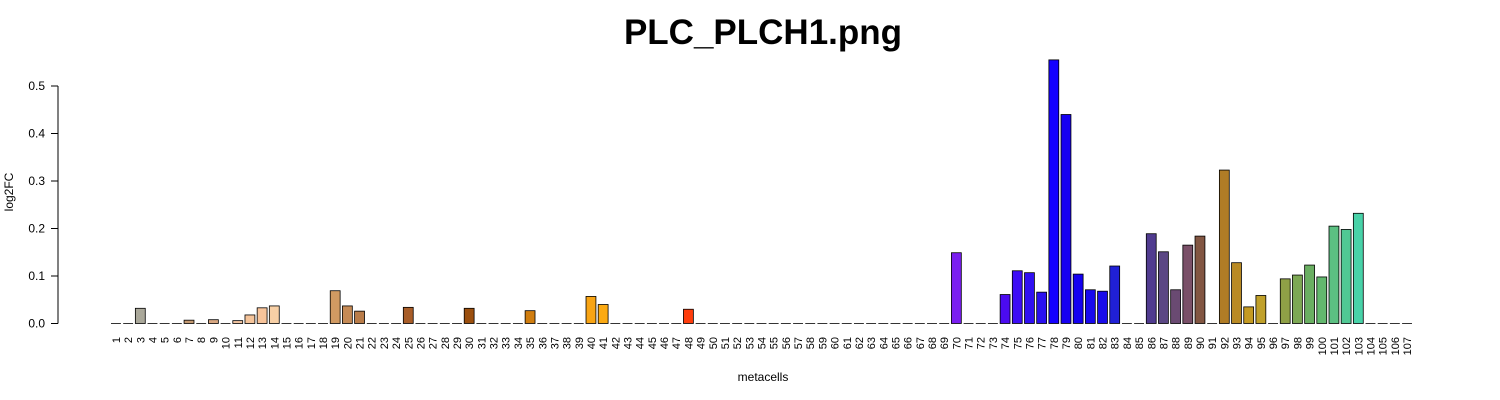 The image size is (1500, 400). What do you see at coordinates (896, 343) in the screenshot?
I see `x-tick-label: 65` at bounding box center [896, 343].